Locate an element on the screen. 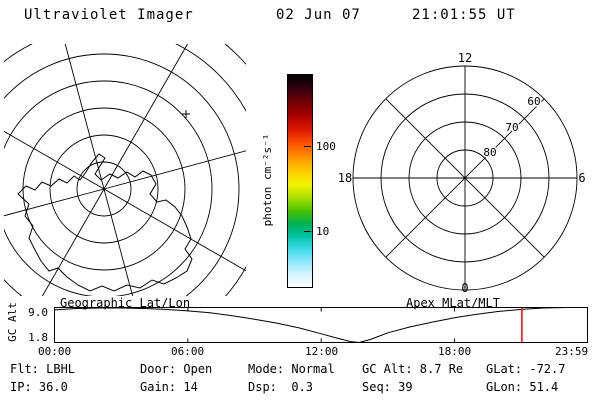 This screenshot has width=600, height=400. x-tick-marks is located at coordinates (321, 325).